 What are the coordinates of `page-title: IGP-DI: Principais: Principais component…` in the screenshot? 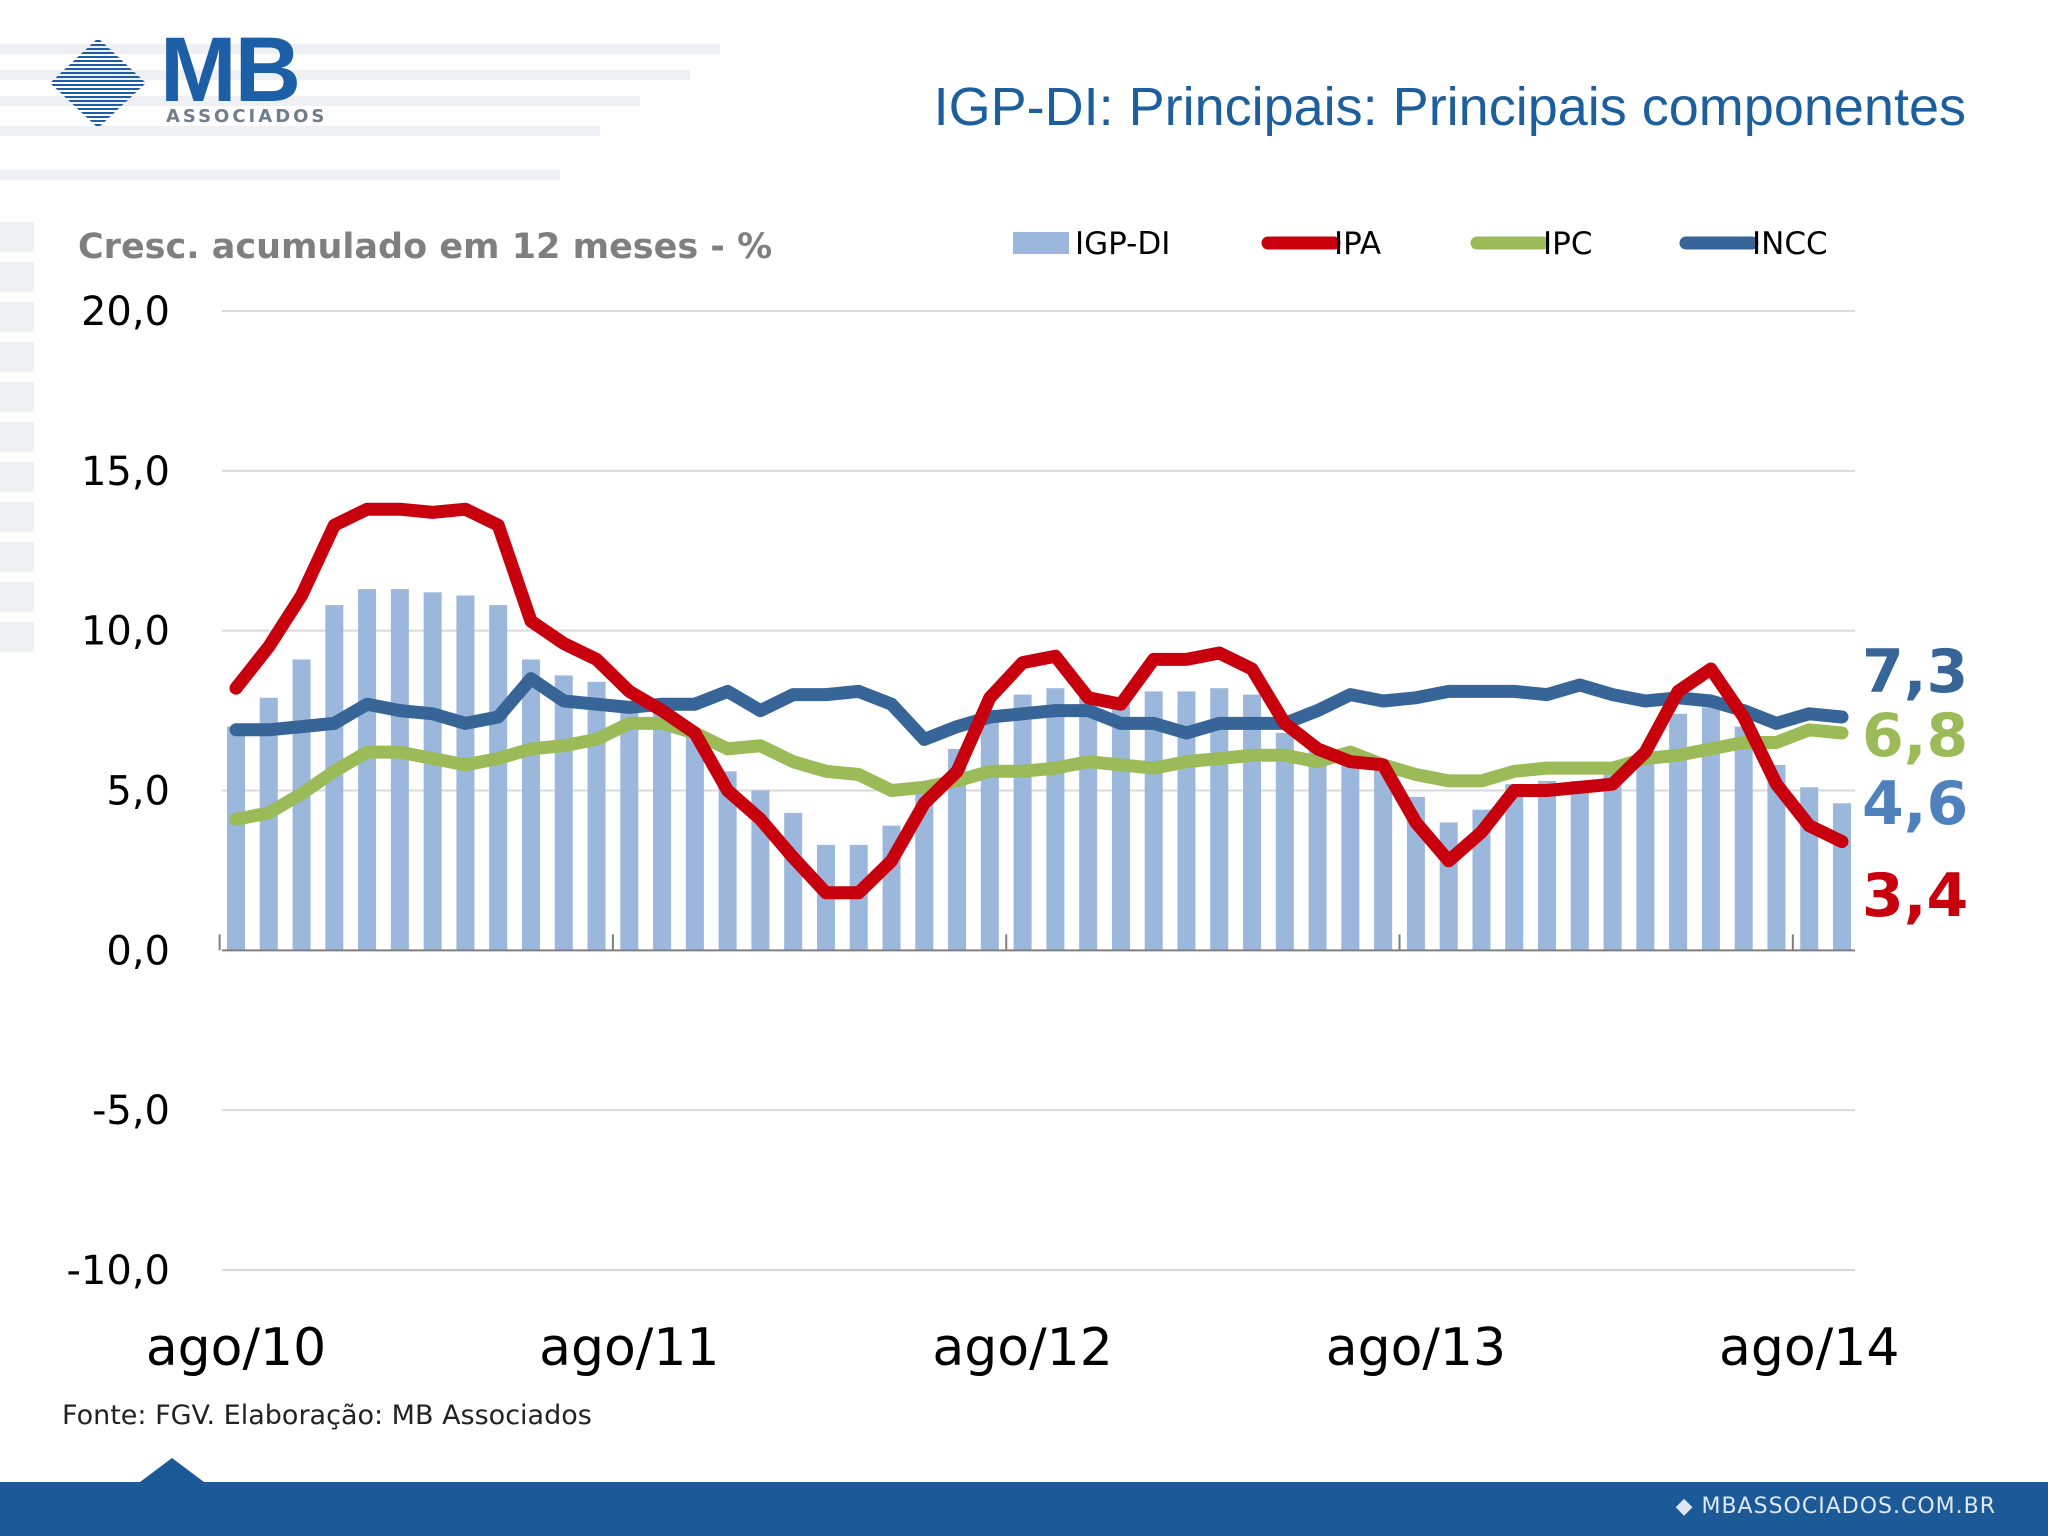 It's located at (1449, 107).